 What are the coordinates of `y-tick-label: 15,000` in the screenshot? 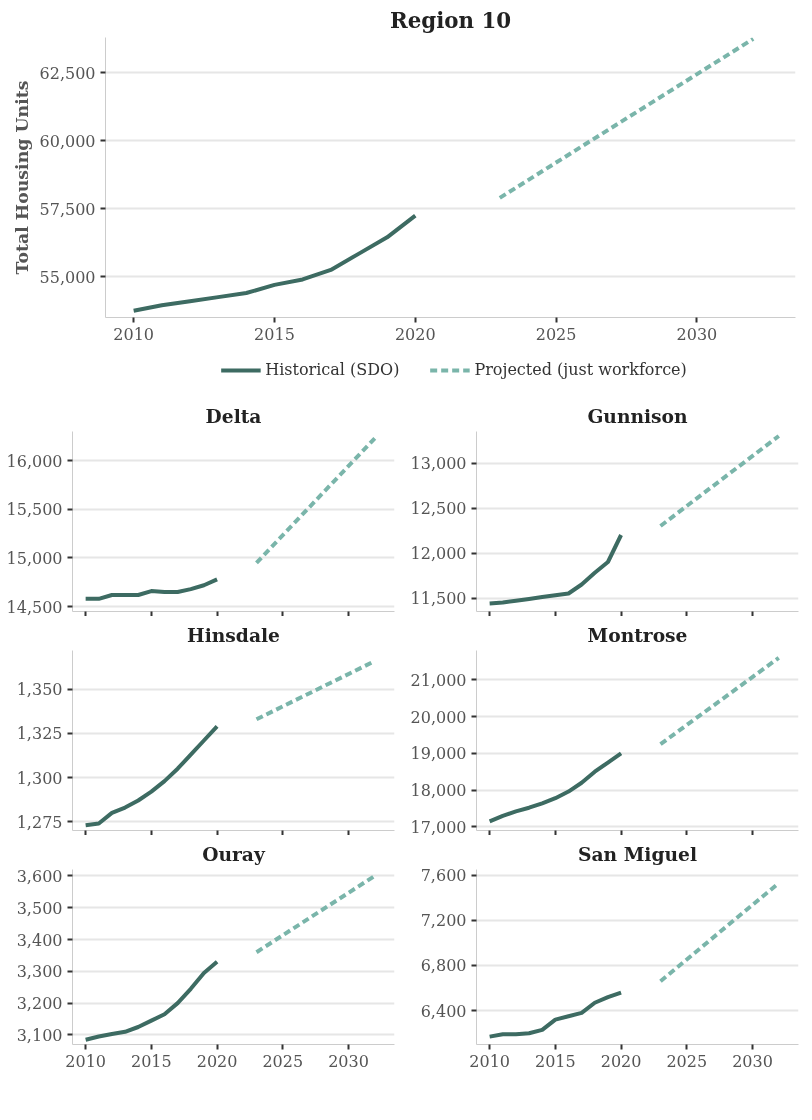 It's located at (34, 558).